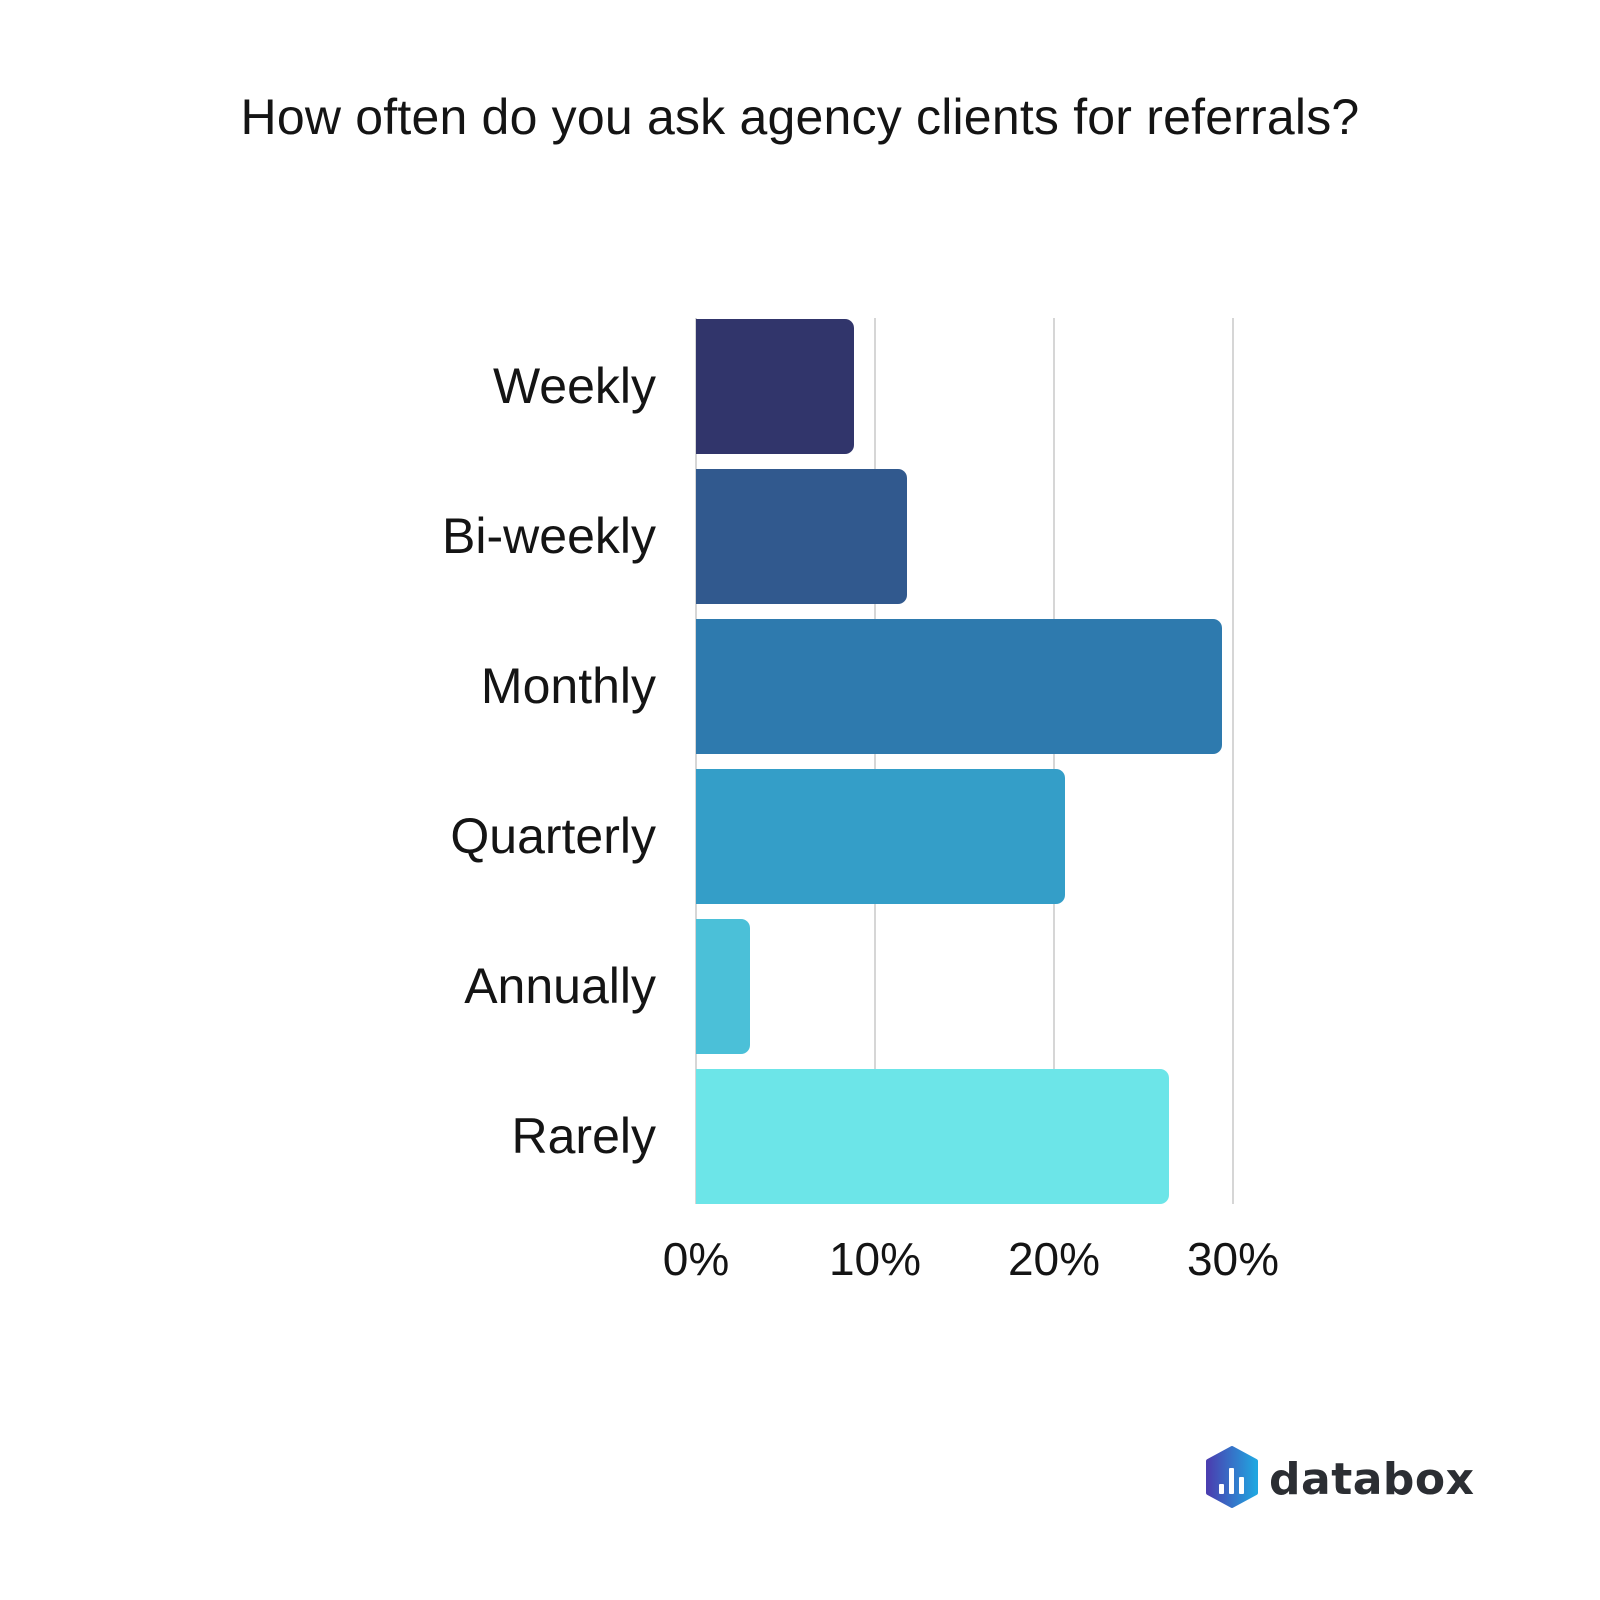 This screenshot has width=1600, height=1600. What do you see at coordinates (775, 386) in the screenshot?
I see `bar-weekly` at bounding box center [775, 386].